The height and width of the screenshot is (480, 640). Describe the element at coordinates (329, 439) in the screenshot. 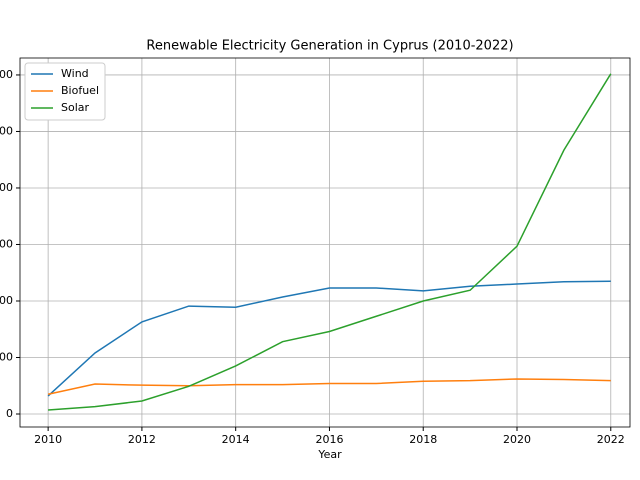

I see `x-tick-label: 2016` at that location.